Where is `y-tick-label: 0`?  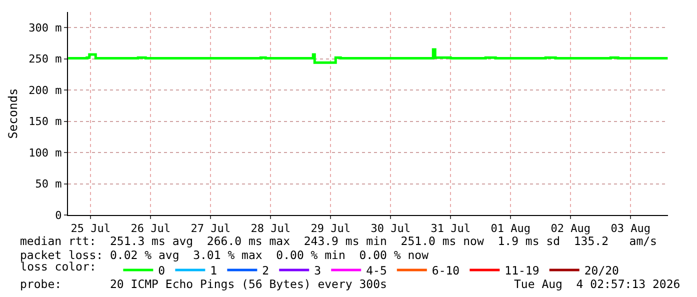
y-tick-label: 0 is located at coordinates (58, 215).